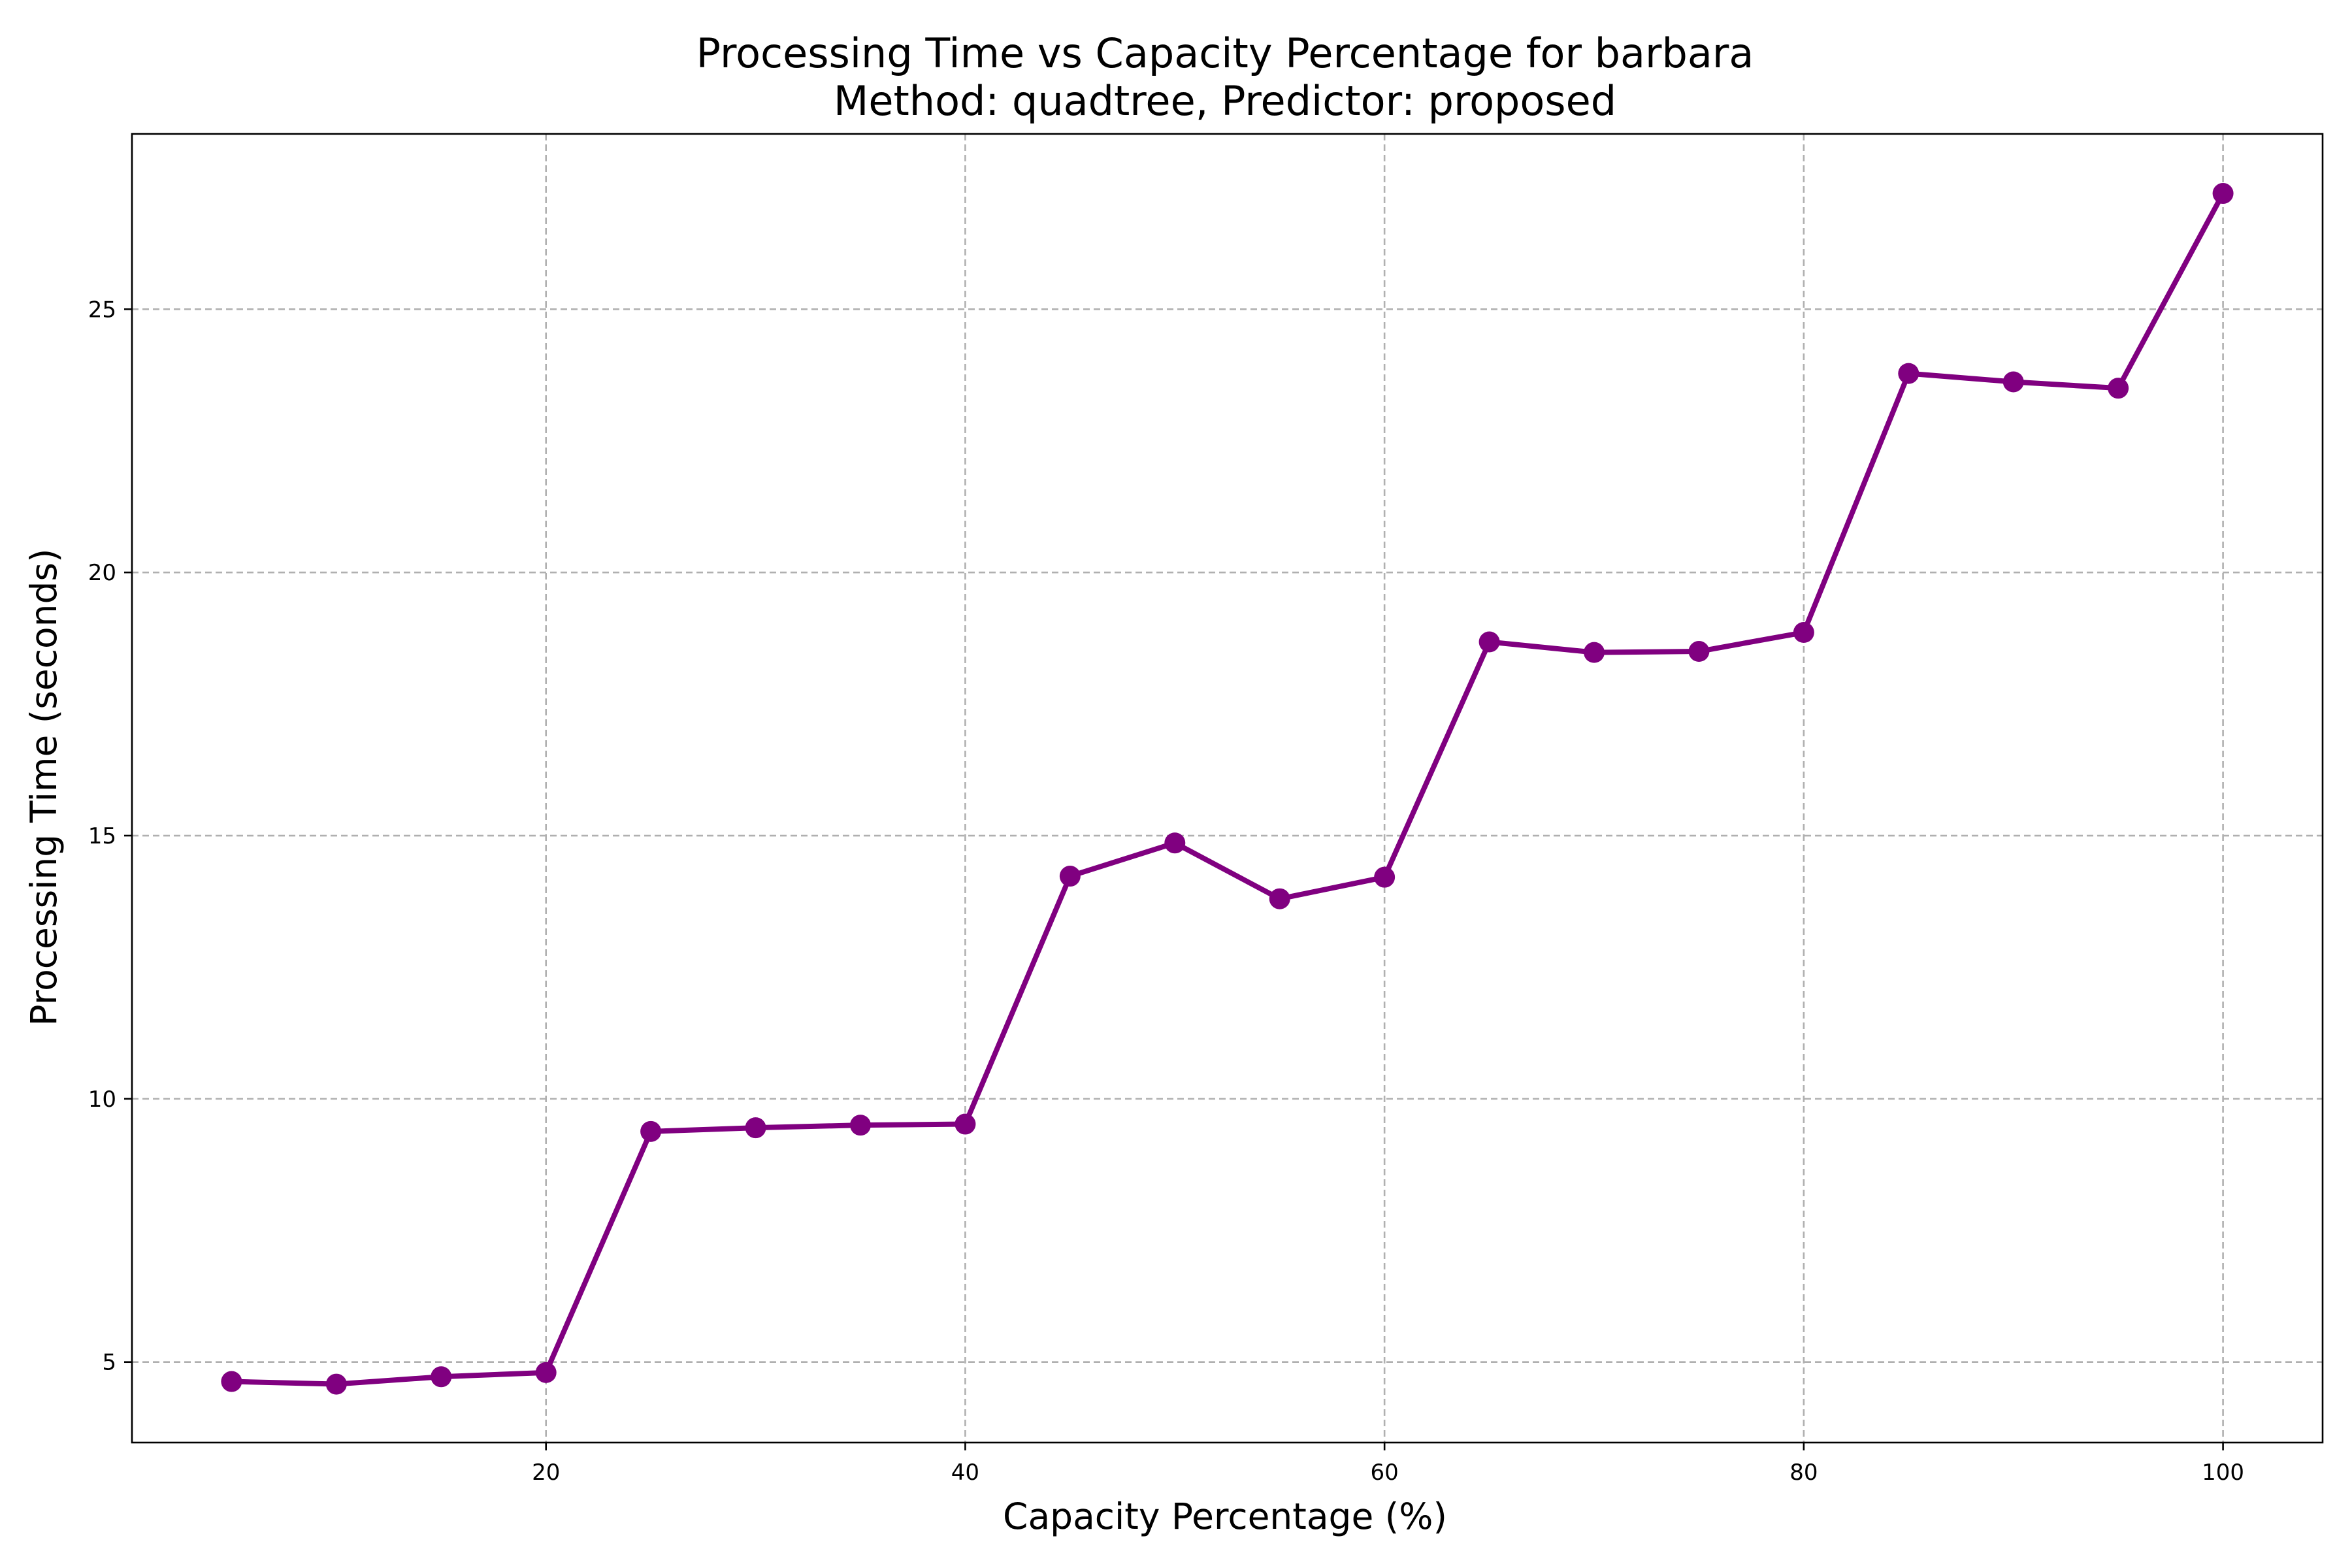 This screenshot has height=1568, width=2352. Describe the element at coordinates (102, 310) in the screenshot. I see `y-tick-label: 25` at that location.